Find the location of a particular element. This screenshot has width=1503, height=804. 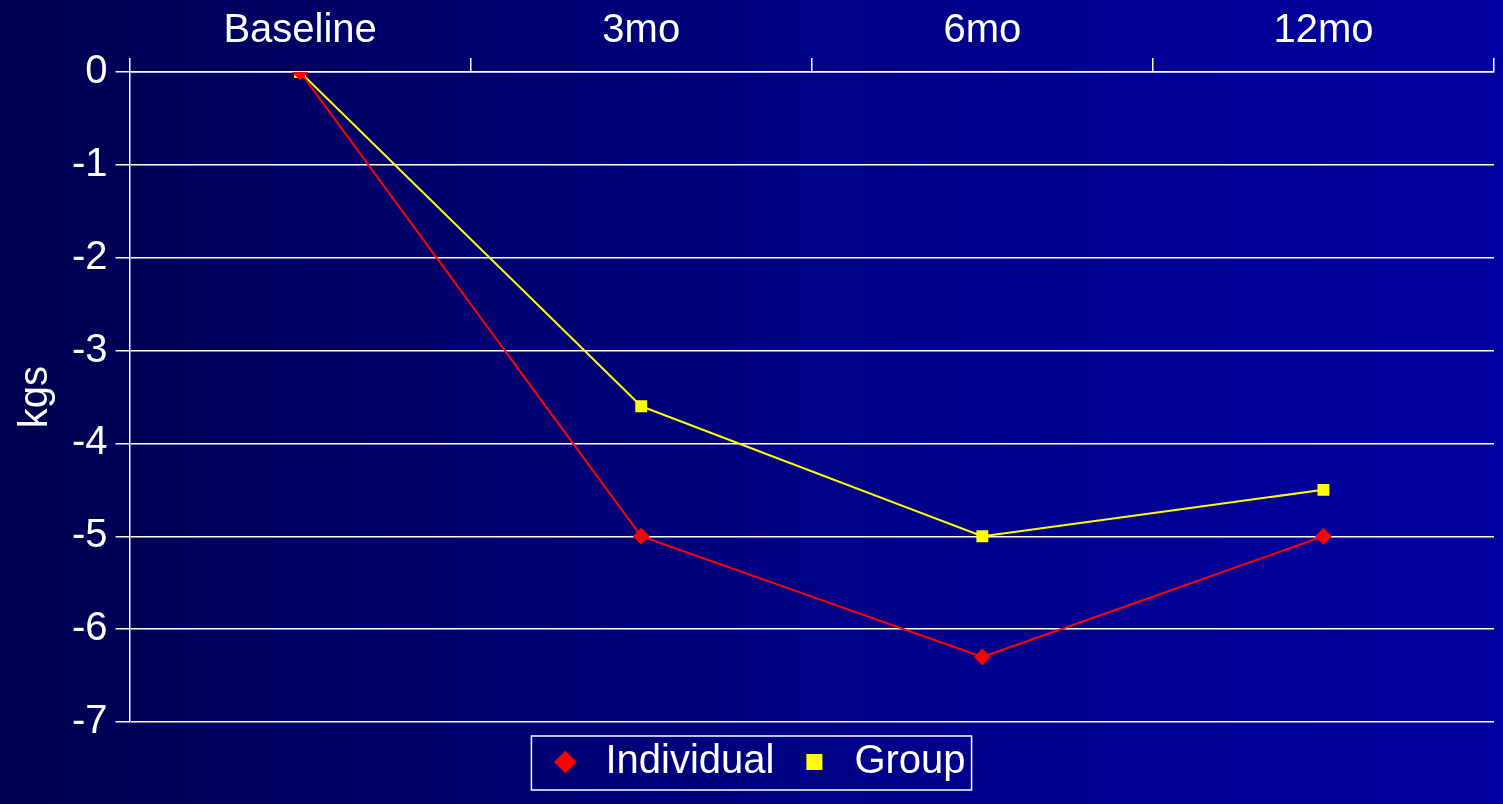

y-tick-label: 0 is located at coordinates (96, 69).